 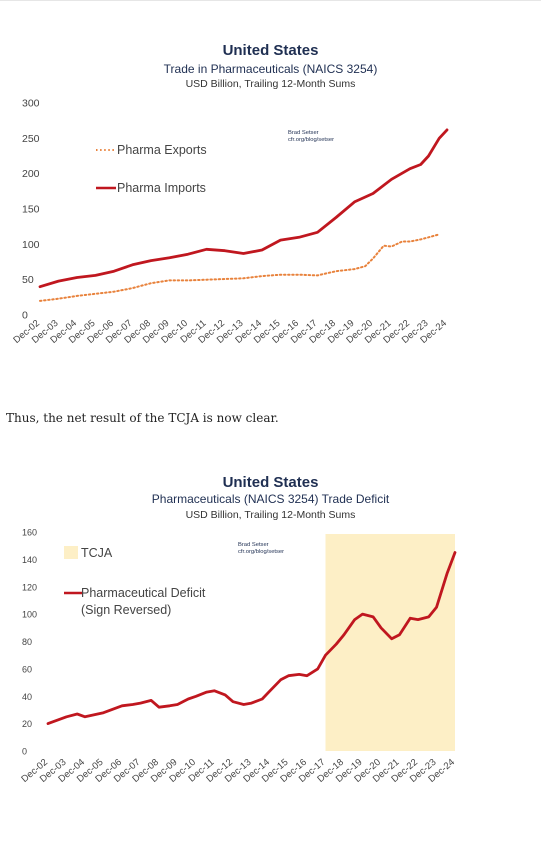 I want to click on chart2-ytick-label: 160, so click(x=29, y=533).